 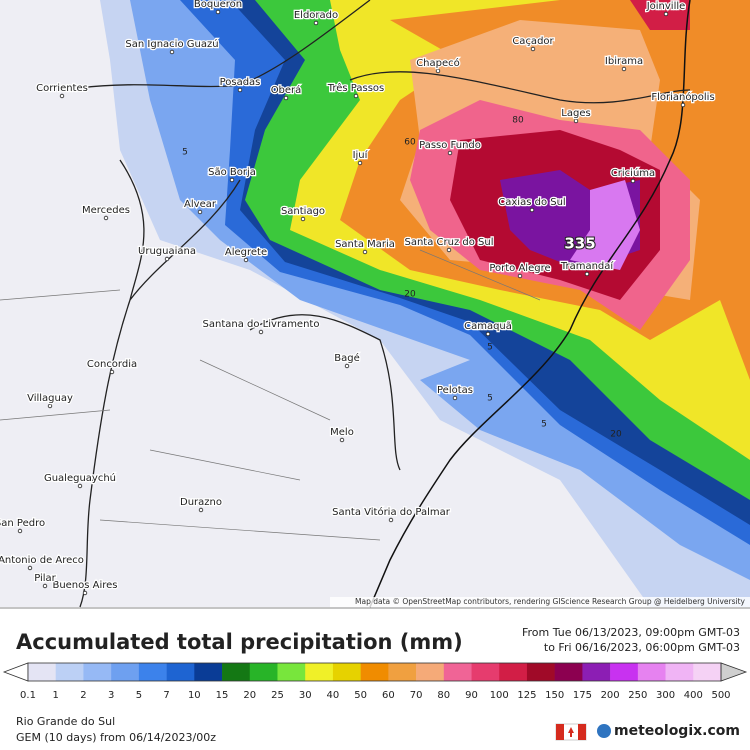 I want to click on city-label: Ijuí, so click(x=361, y=155).